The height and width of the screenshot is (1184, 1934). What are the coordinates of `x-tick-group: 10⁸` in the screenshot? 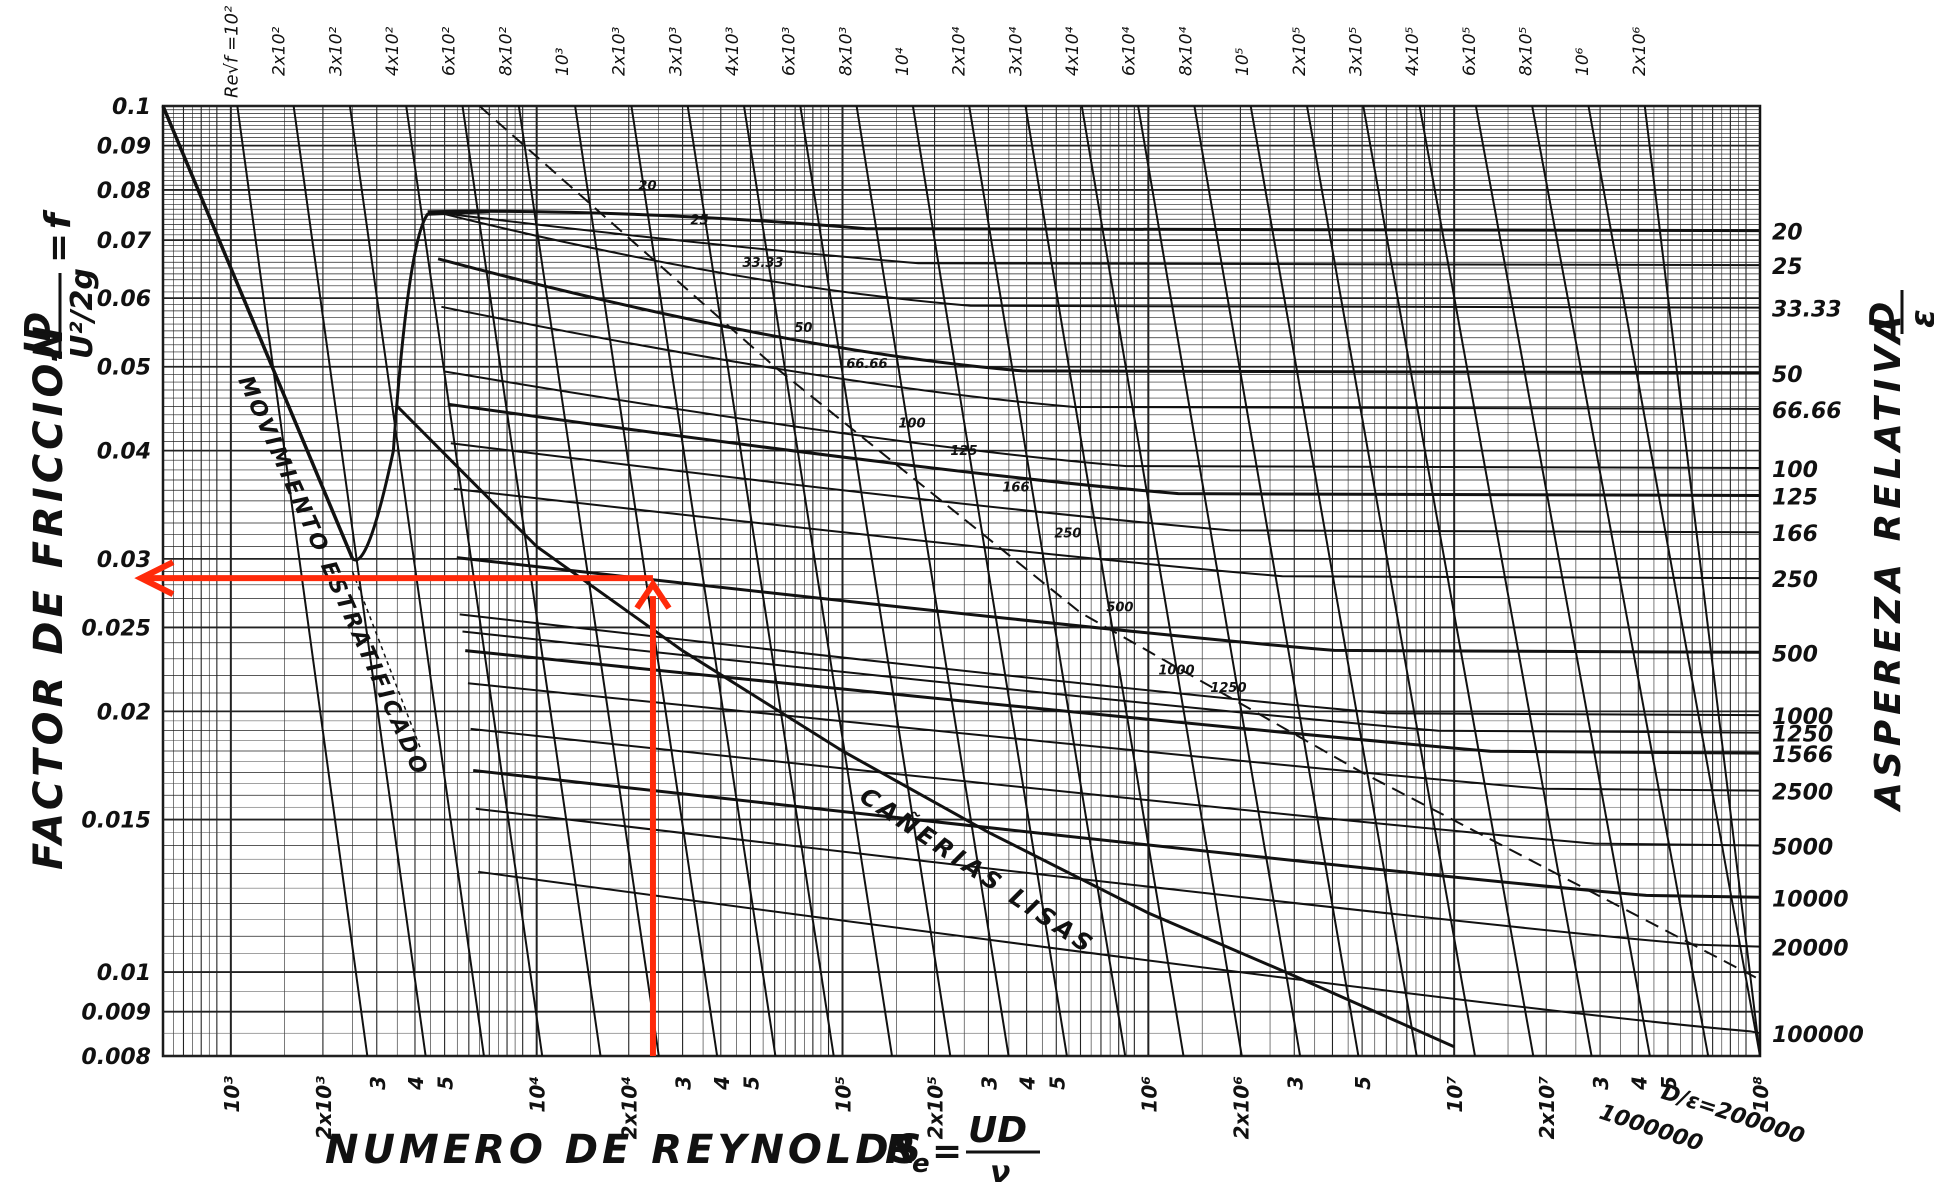 It's located at (1761, 1094).